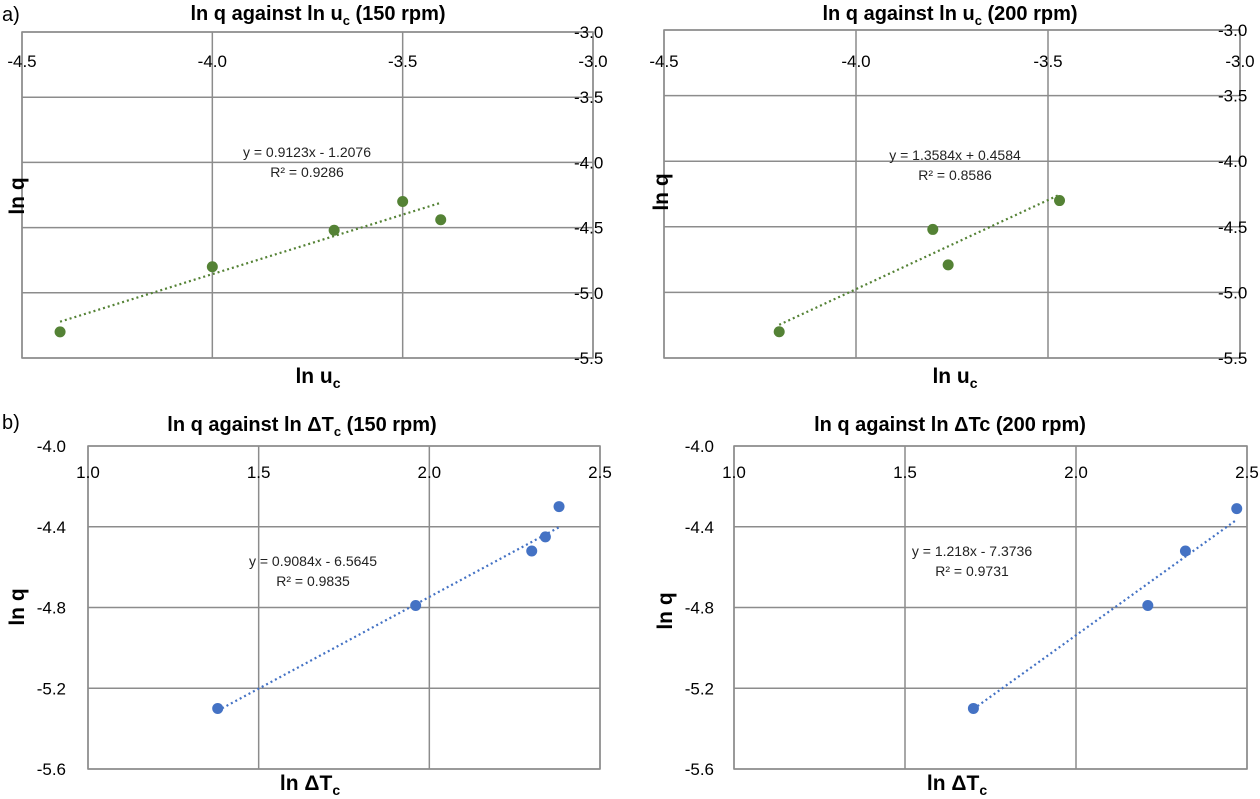  Describe the element at coordinates (950, 425) in the screenshot. I see `chart-title: ln q against ln ΔTc (200 rpm)` at that location.